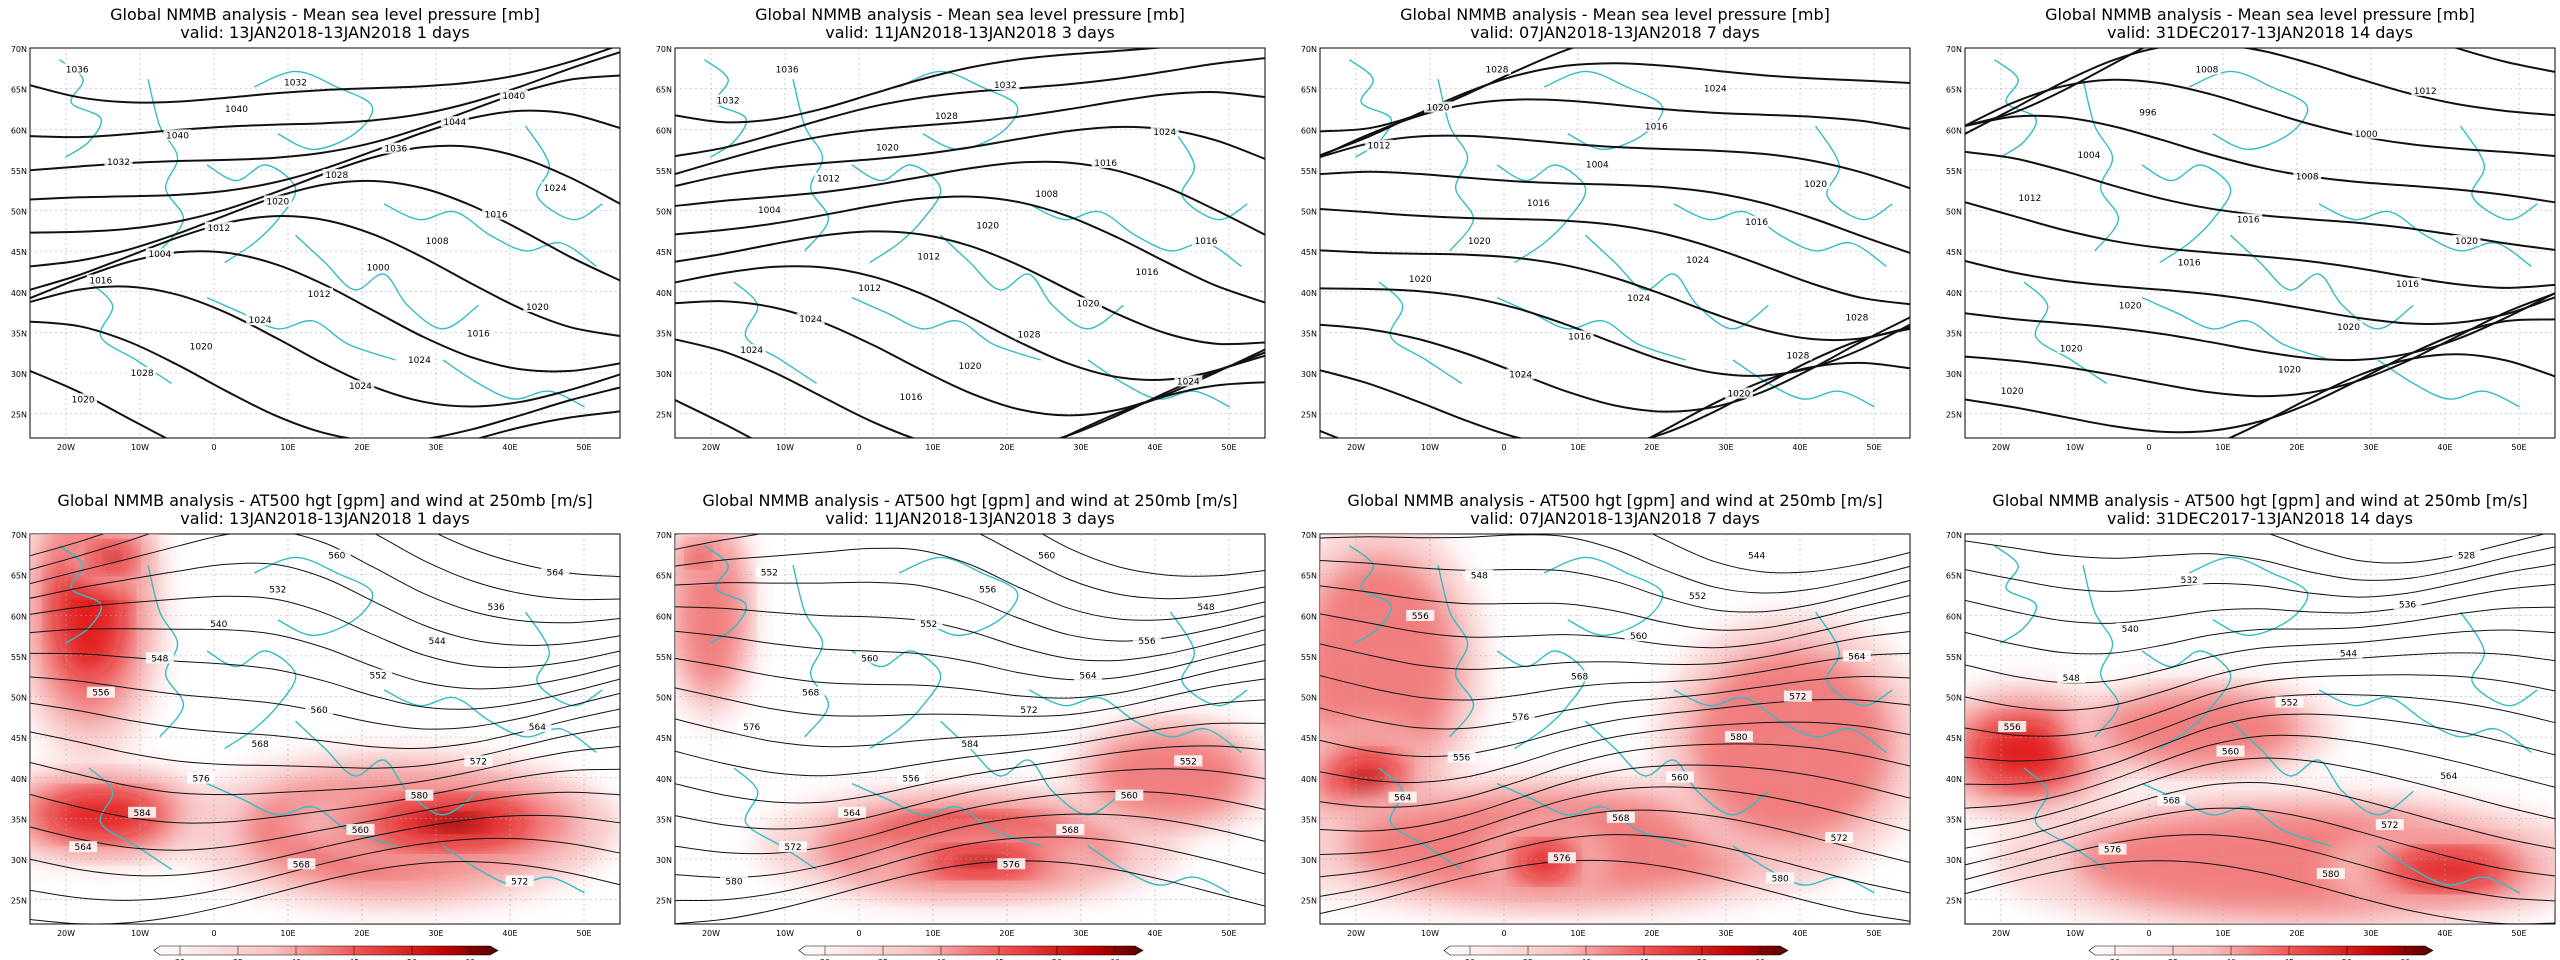 This screenshot has height=960, width=2560. Describe the element at coordinates (858, 447) in the screenshot. I see `lon-tick-label: 0` at that location.